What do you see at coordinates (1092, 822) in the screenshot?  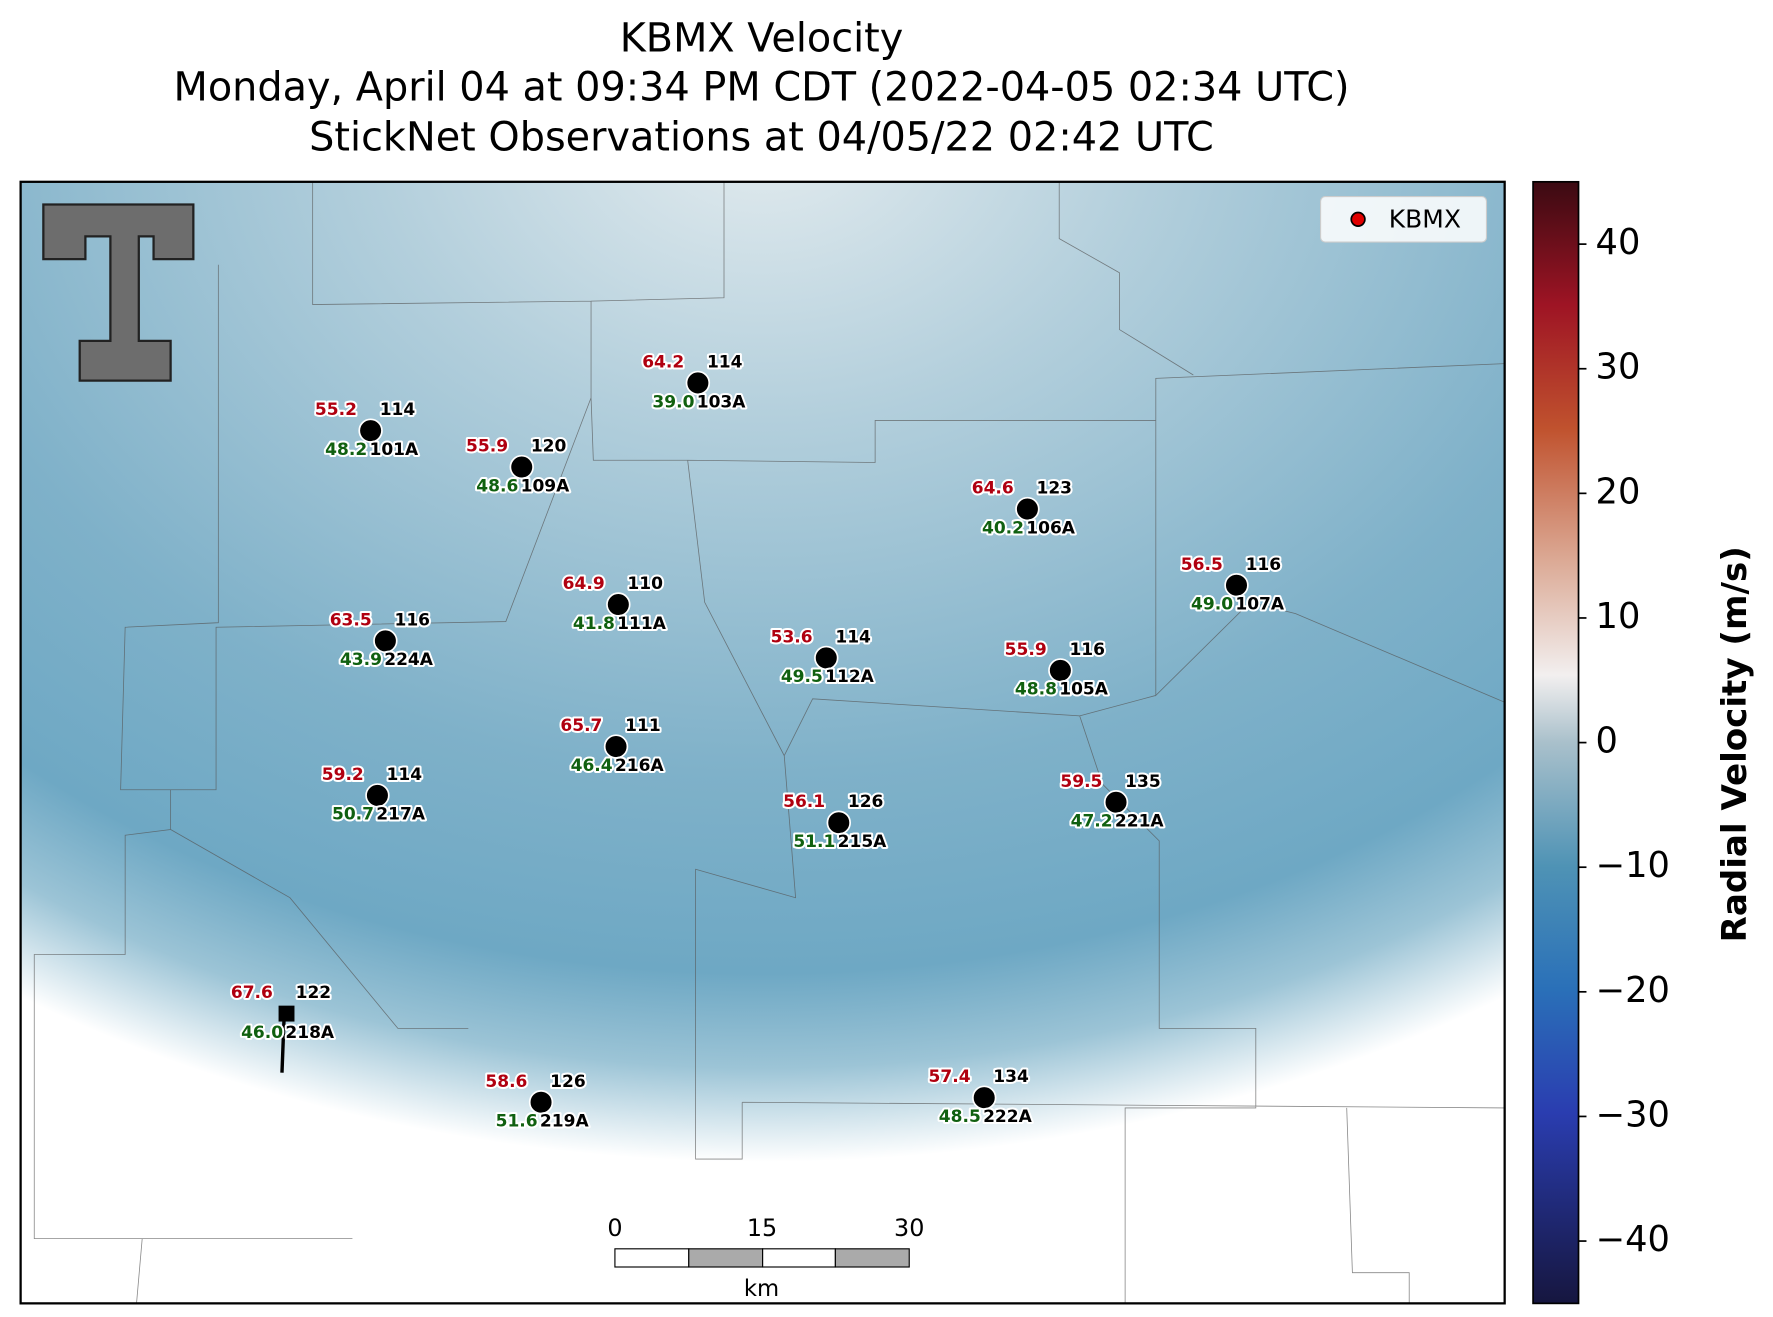 I see `dewpoint: 47.2` at bounding box center [1092, 822].